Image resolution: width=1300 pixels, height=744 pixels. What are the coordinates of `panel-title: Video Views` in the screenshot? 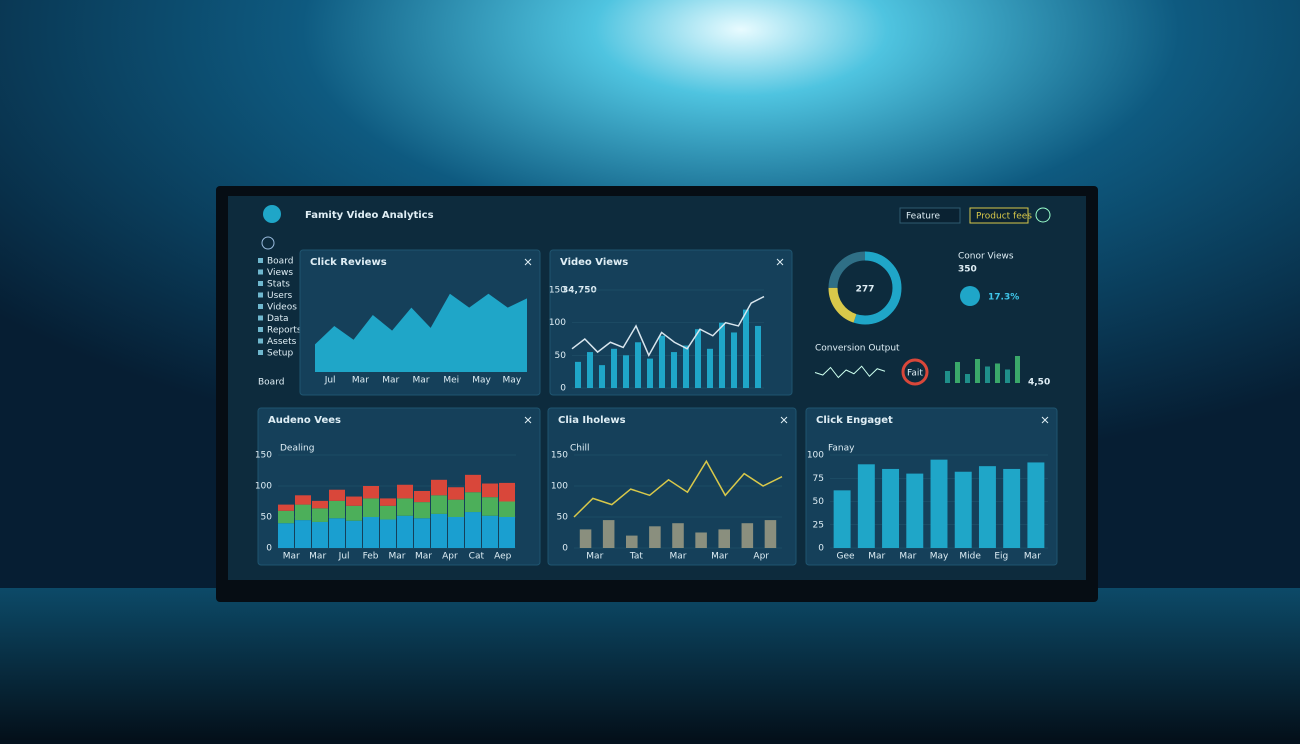 It's located at (594, 262).